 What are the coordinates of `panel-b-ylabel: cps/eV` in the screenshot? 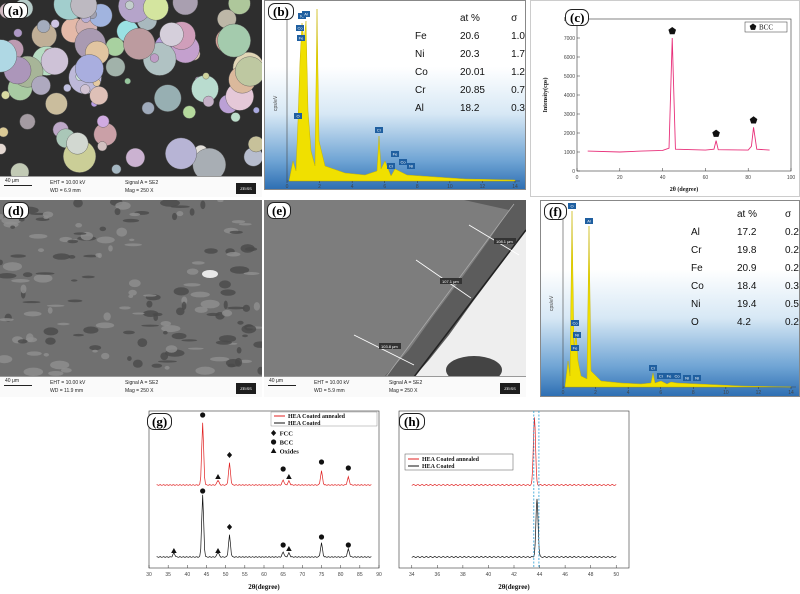 It's located at (276, 103).